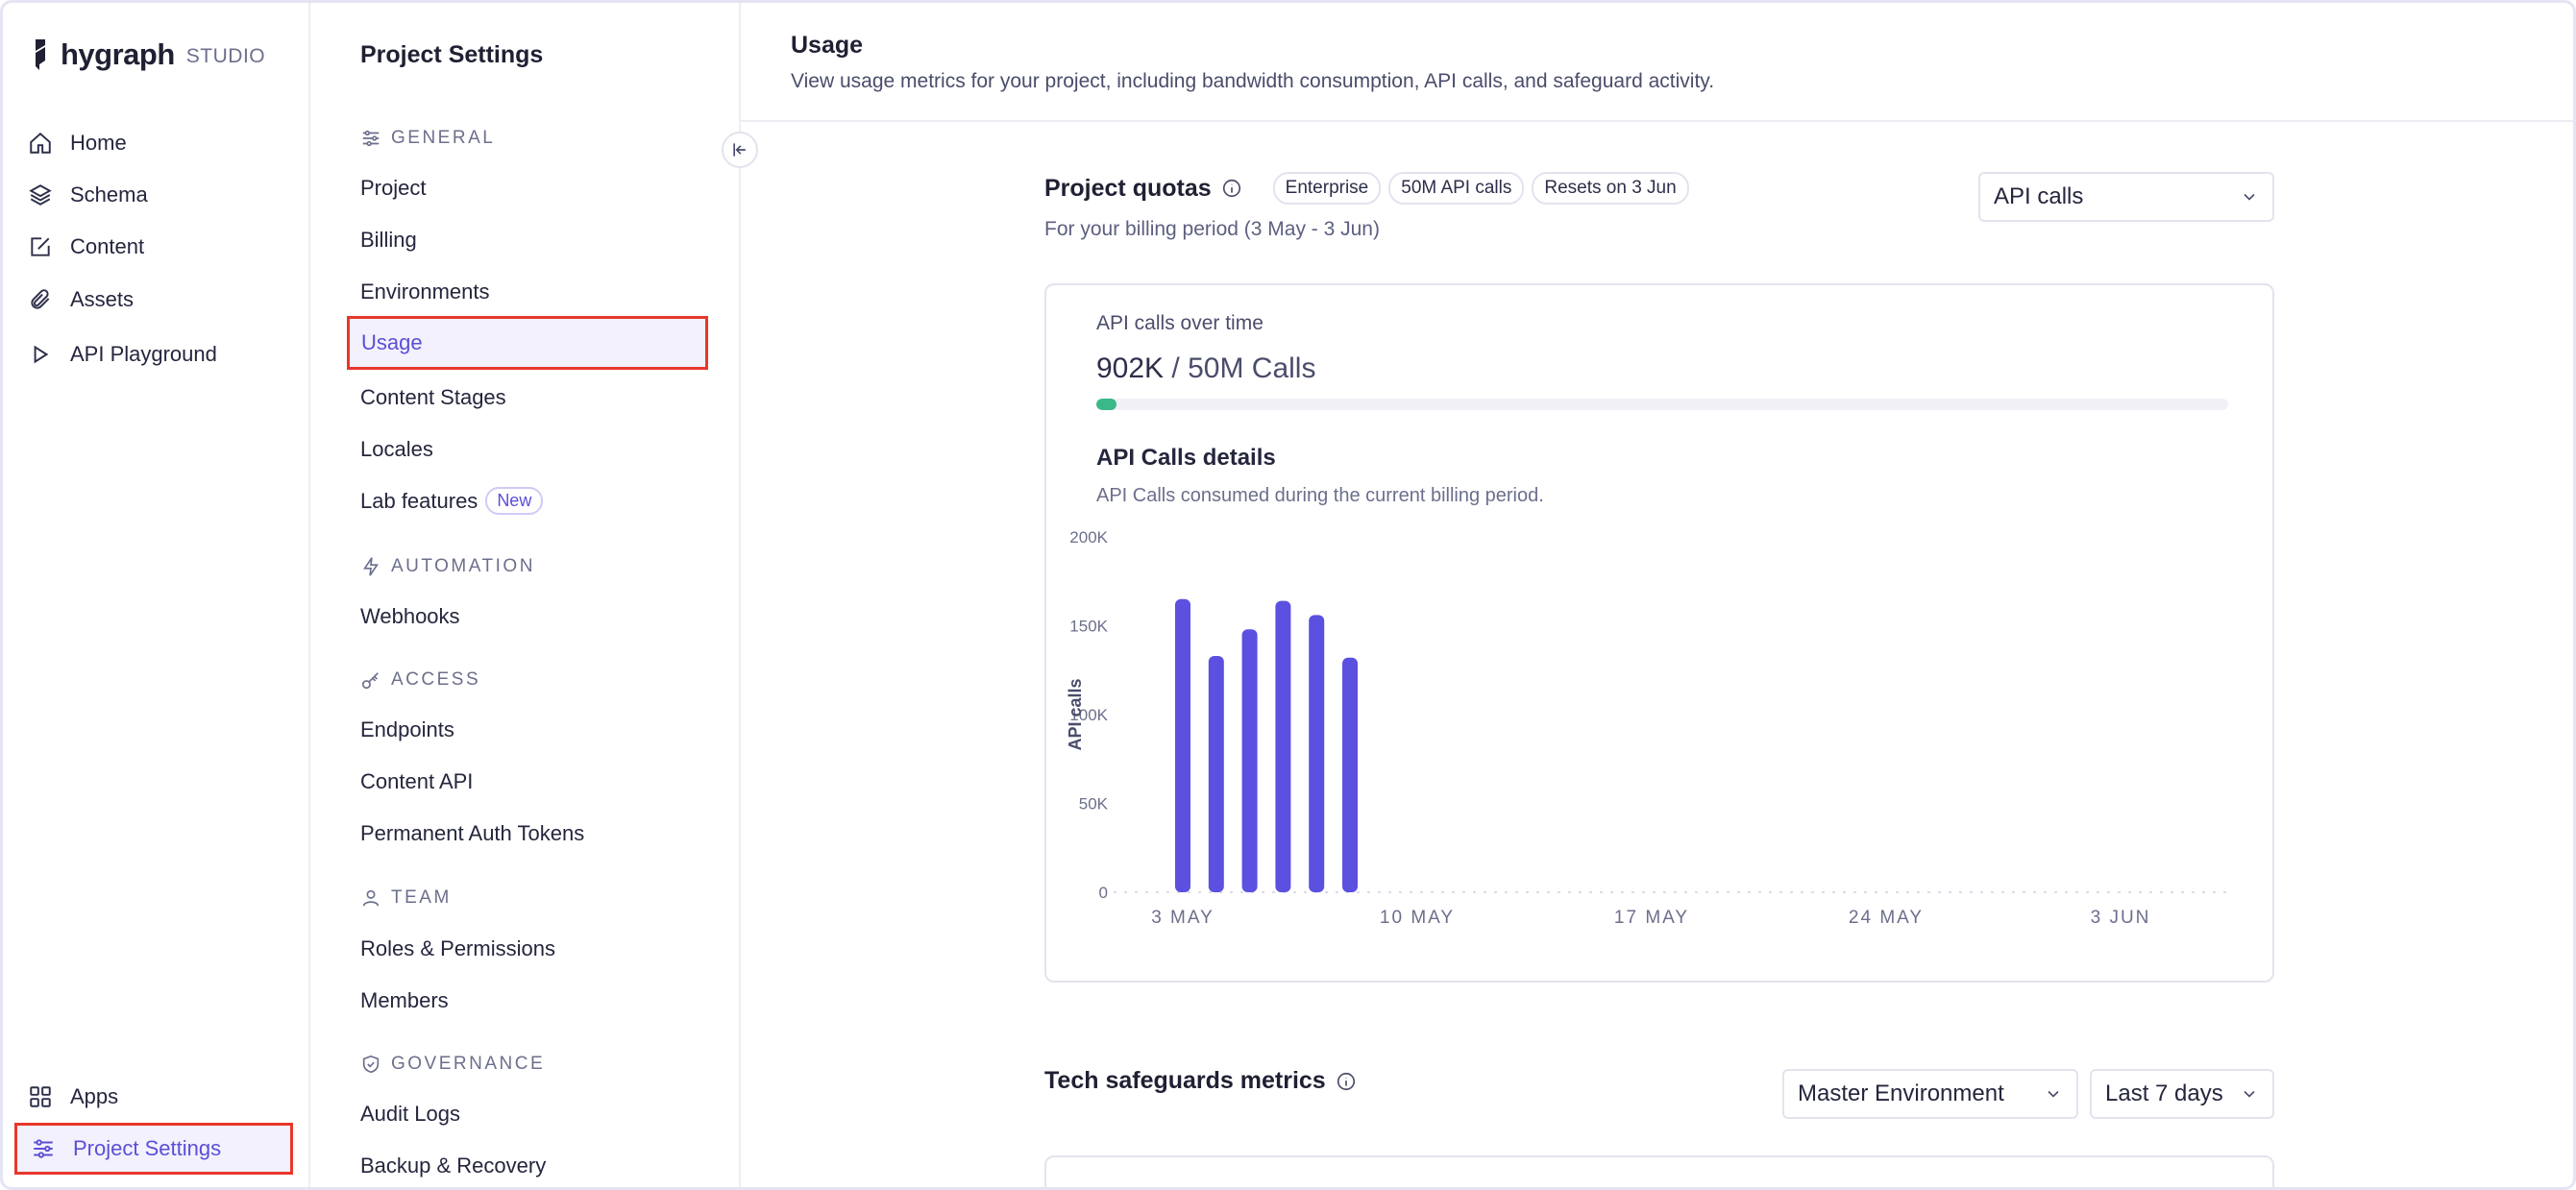  I want to click on quota-pill: 50M API calls, so click(1456, 189).